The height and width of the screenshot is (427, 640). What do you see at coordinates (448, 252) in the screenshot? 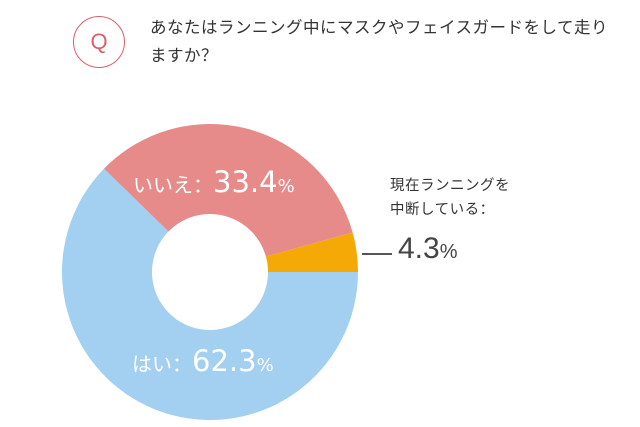
I see `callout-paused-pct: %` at bounding box center [448, 252].